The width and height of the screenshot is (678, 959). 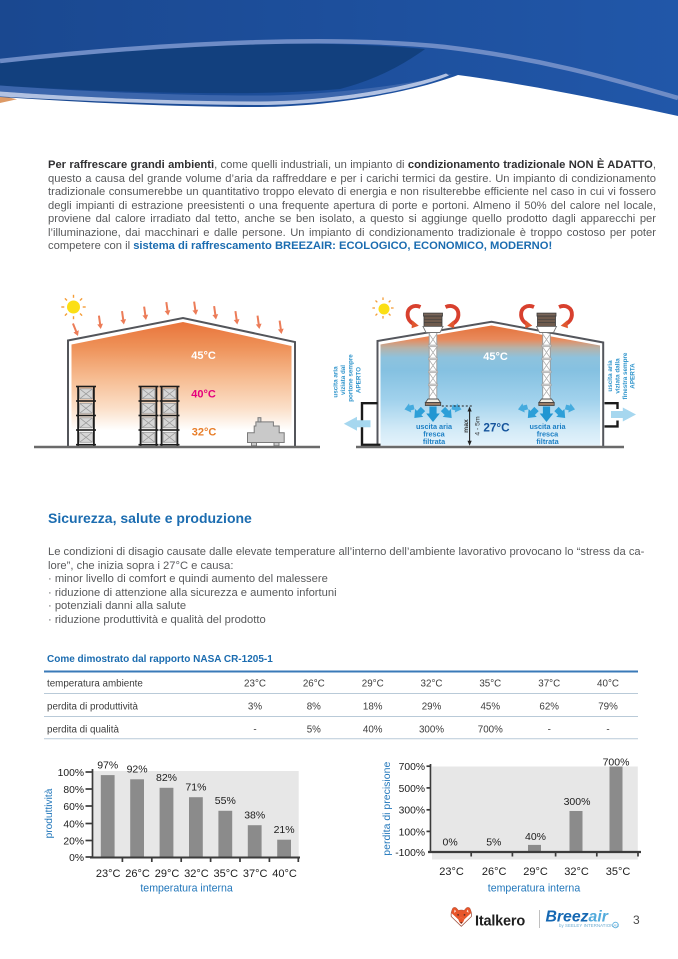 I want to click on svg-text: 60%, so click(x=73, y=807).